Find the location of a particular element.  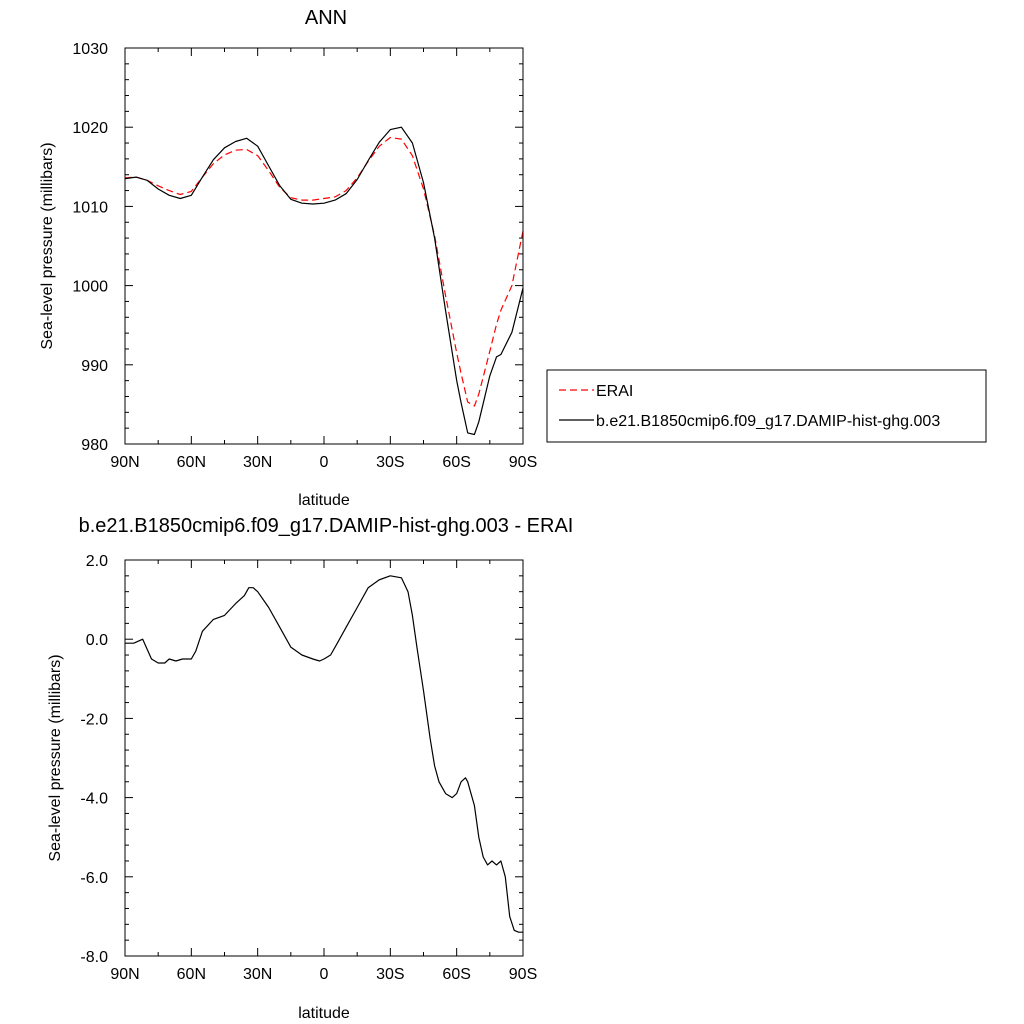

y-tick-label: 980 is located at coordinates (94, 445).